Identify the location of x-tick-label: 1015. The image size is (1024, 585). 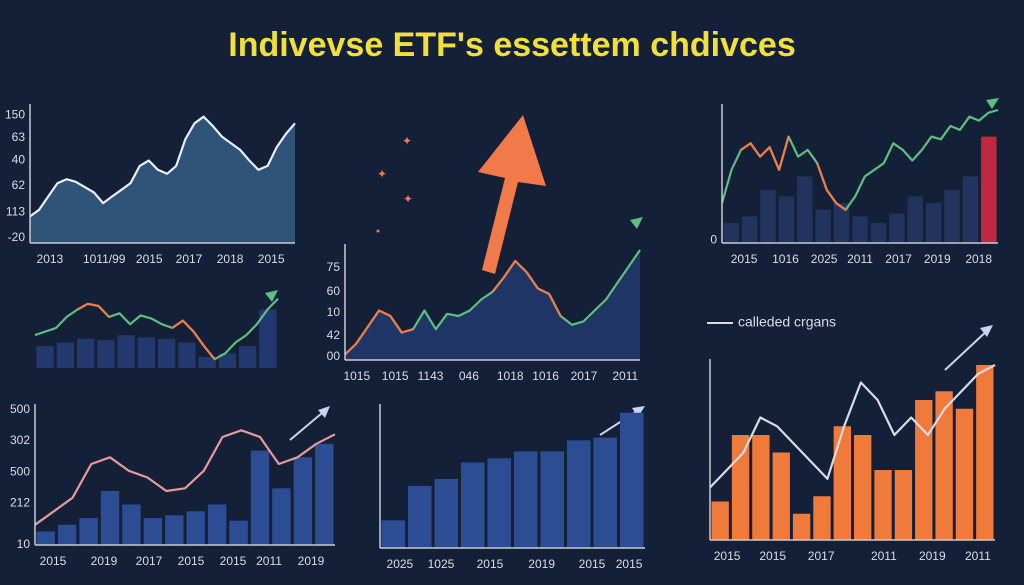
(395, 376).